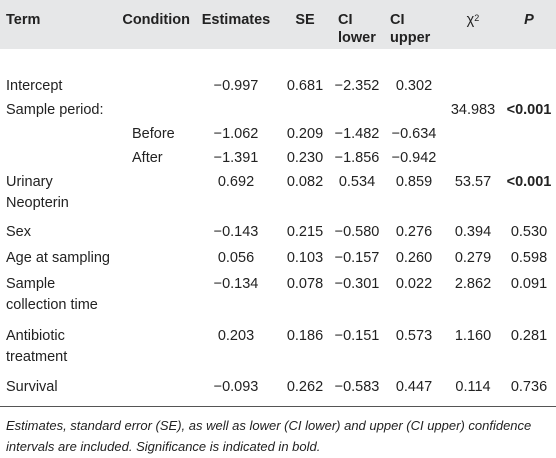  What do you see at coordinates (305, 20) in the screenshot?
I see `header-se: SE` at bounding box center [305, 20].